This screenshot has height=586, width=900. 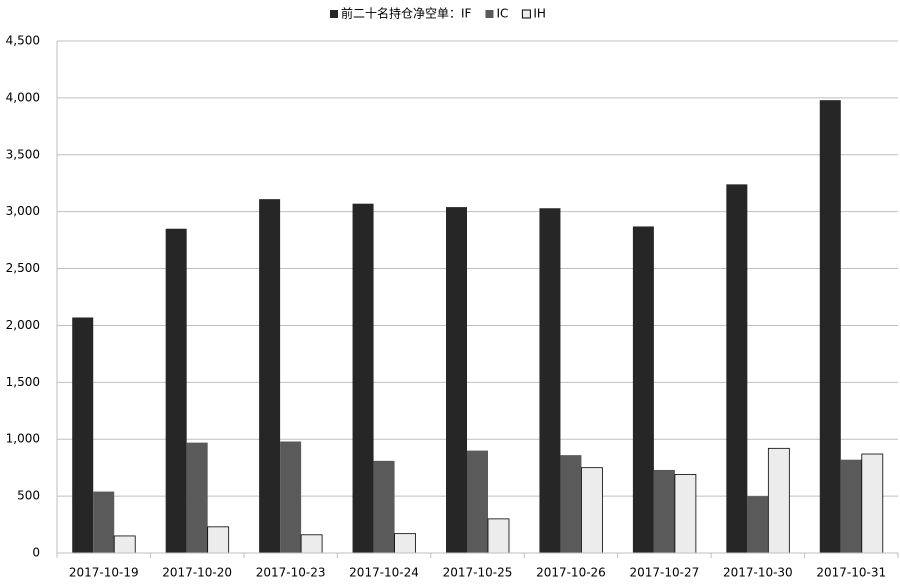 I want to click on y-tick-label: 2,500, so click(x=23, y=268).